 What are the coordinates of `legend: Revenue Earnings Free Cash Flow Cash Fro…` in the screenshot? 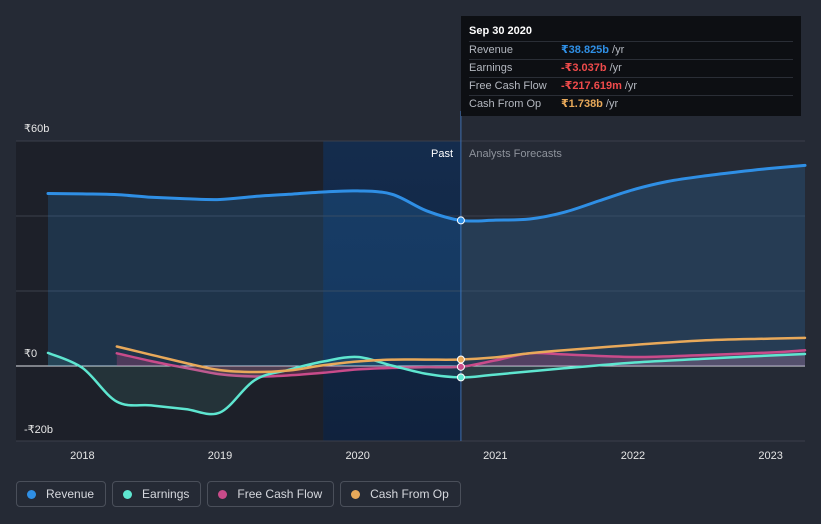 It's located at (238, 494).